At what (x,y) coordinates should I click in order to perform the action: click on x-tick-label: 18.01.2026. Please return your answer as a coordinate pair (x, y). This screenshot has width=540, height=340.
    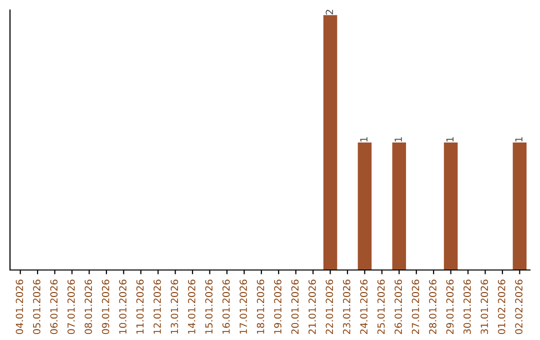
    Looking at the image, I should click on (260, 307).